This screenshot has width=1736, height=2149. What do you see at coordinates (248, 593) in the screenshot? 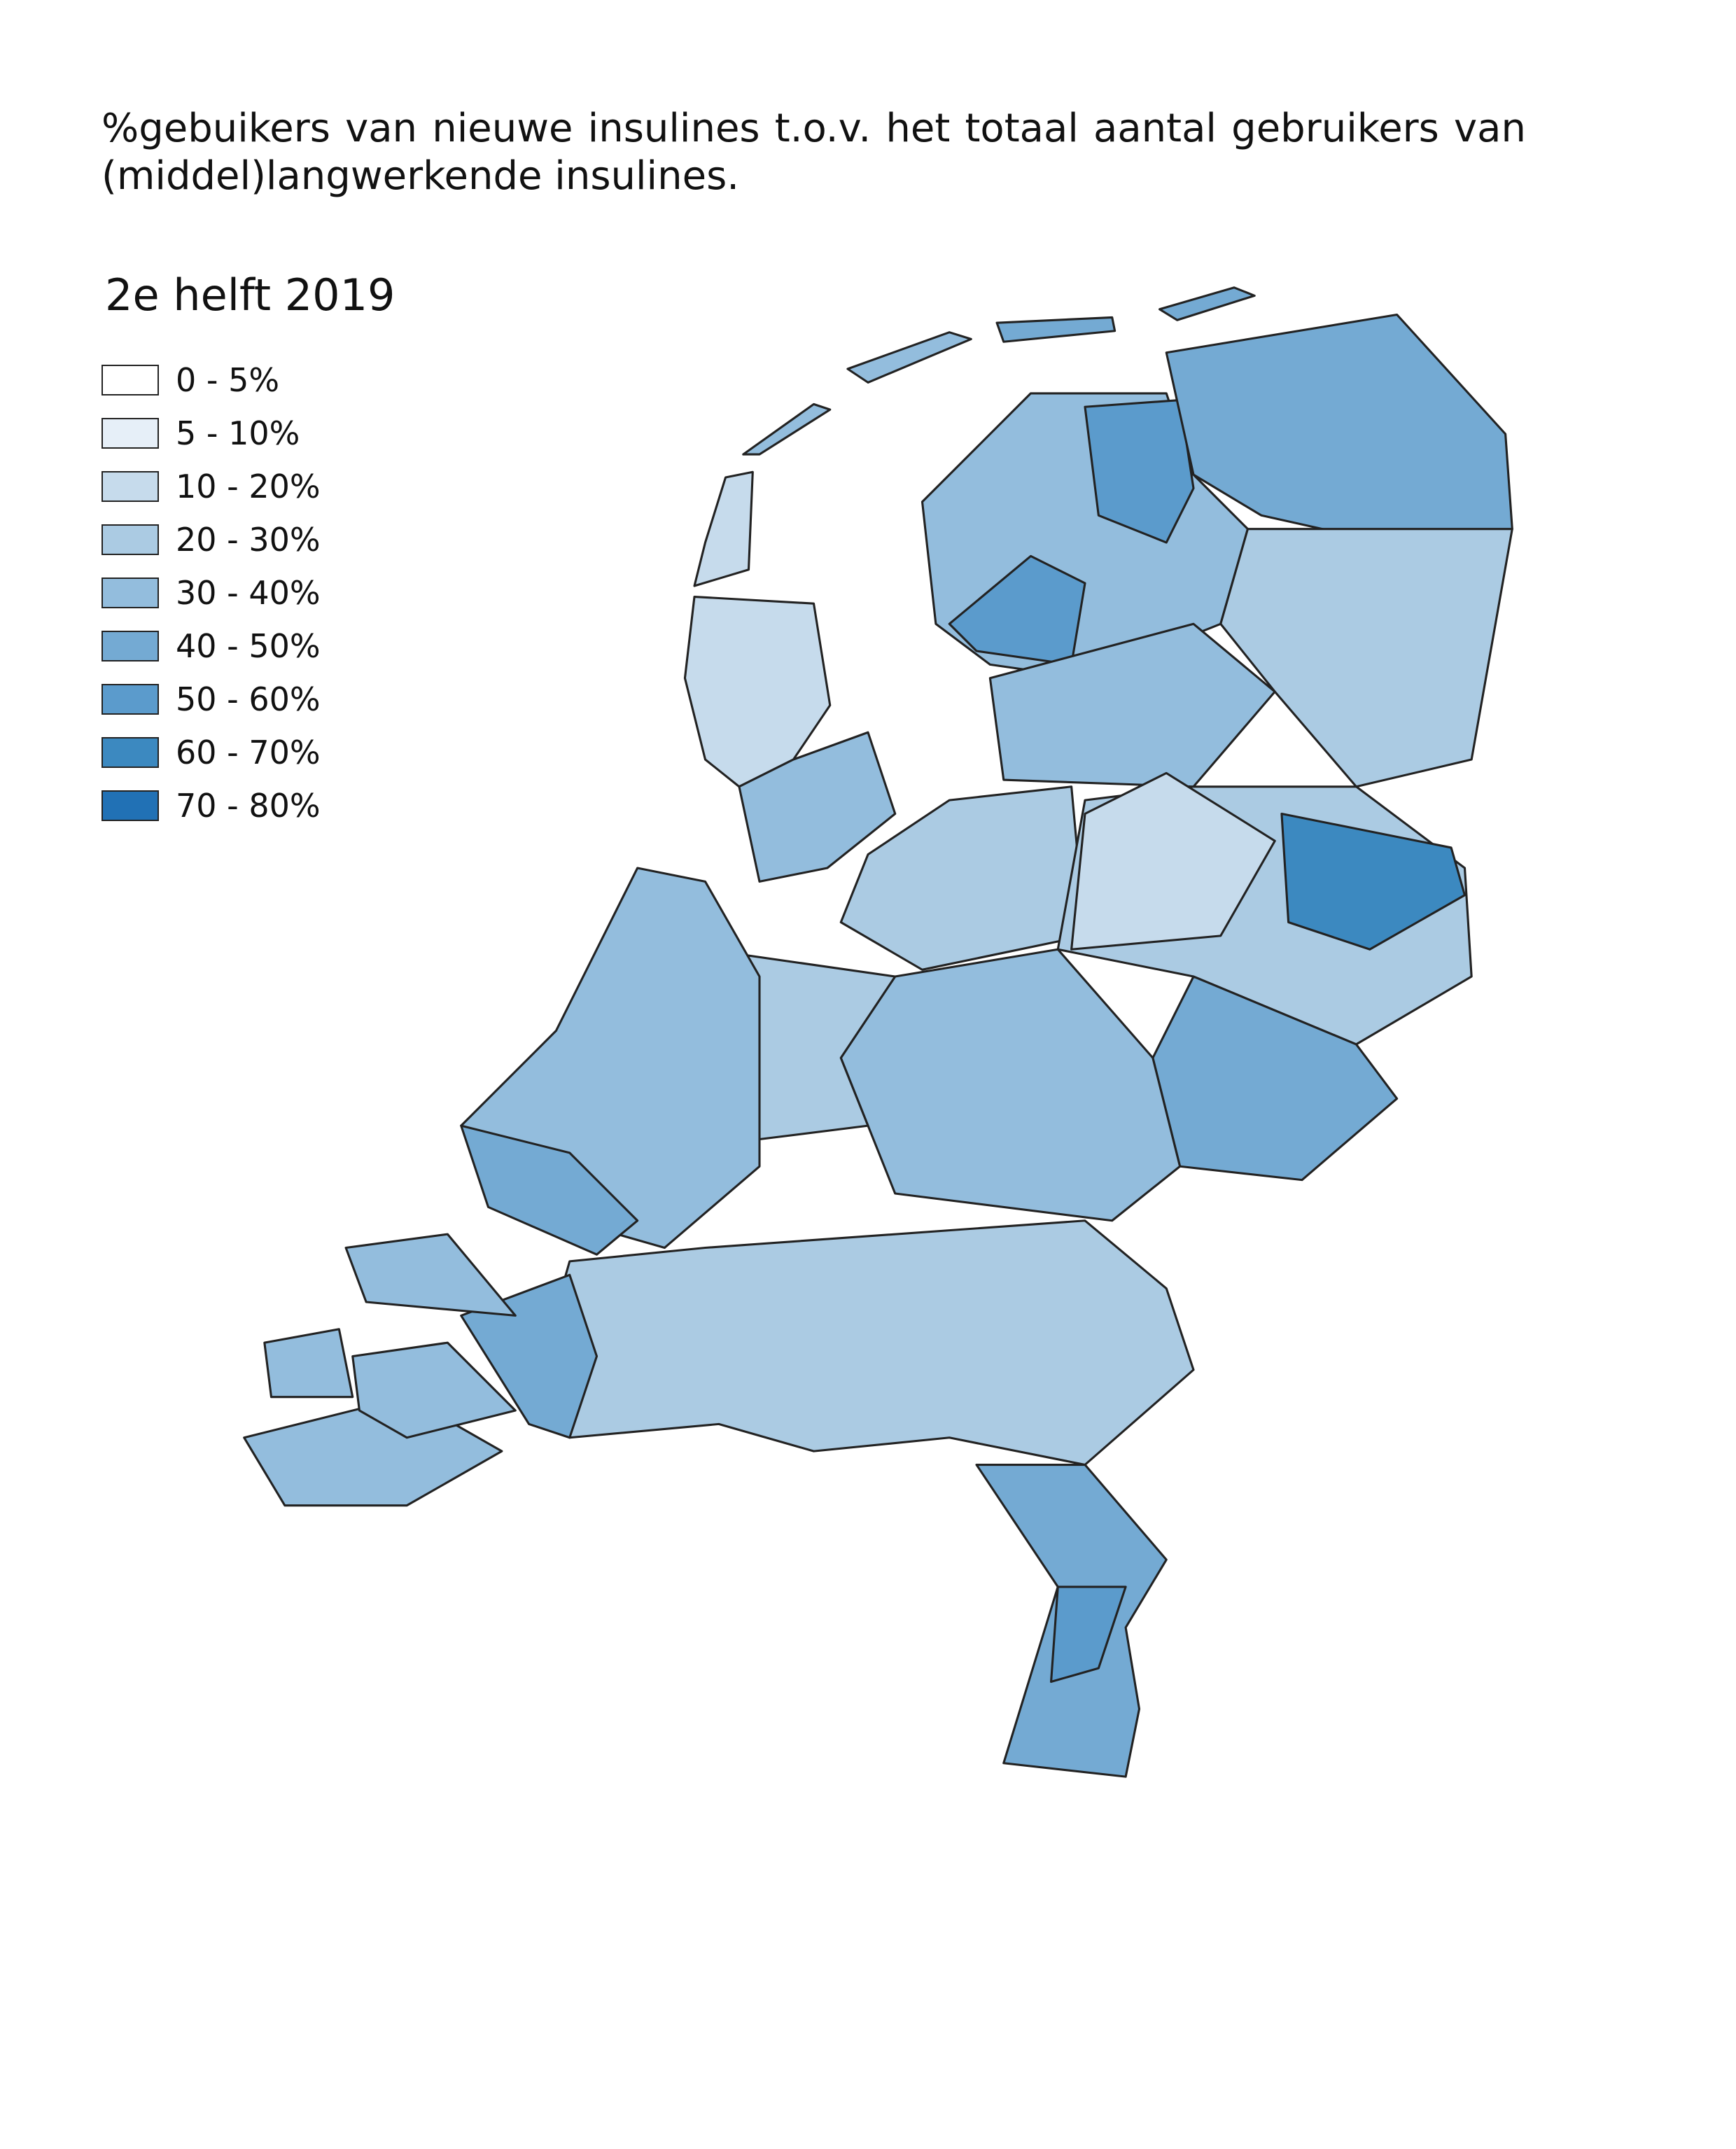
I see `legend-label: 30 - 40%` at bounding box center [248, 593].